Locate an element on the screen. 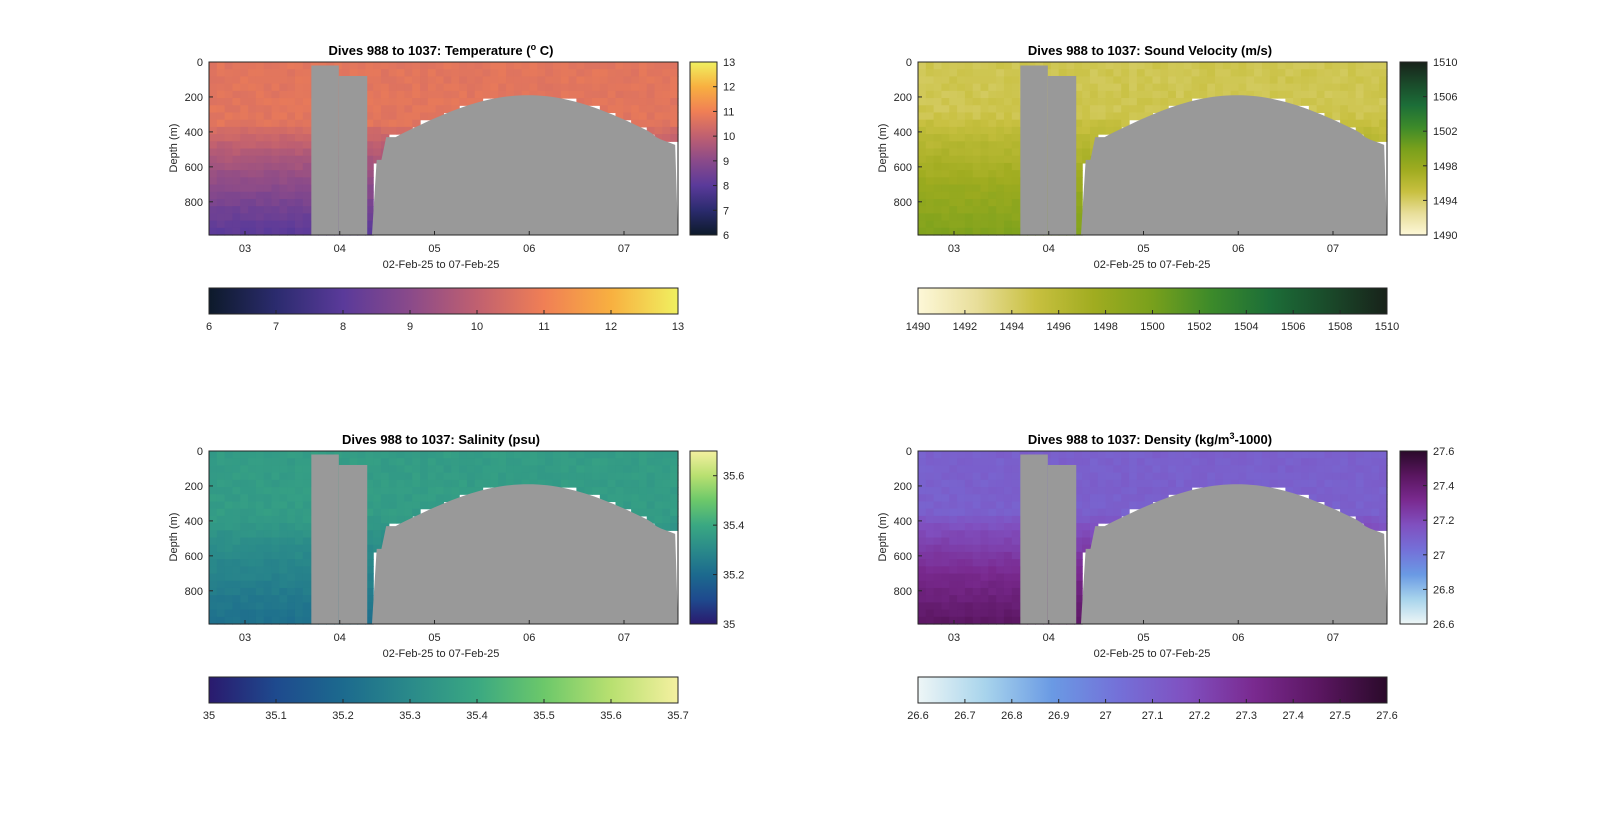 This screenshot has height=815, width=1600. y-tick-label: 600 is located at coordinates (194, 557).